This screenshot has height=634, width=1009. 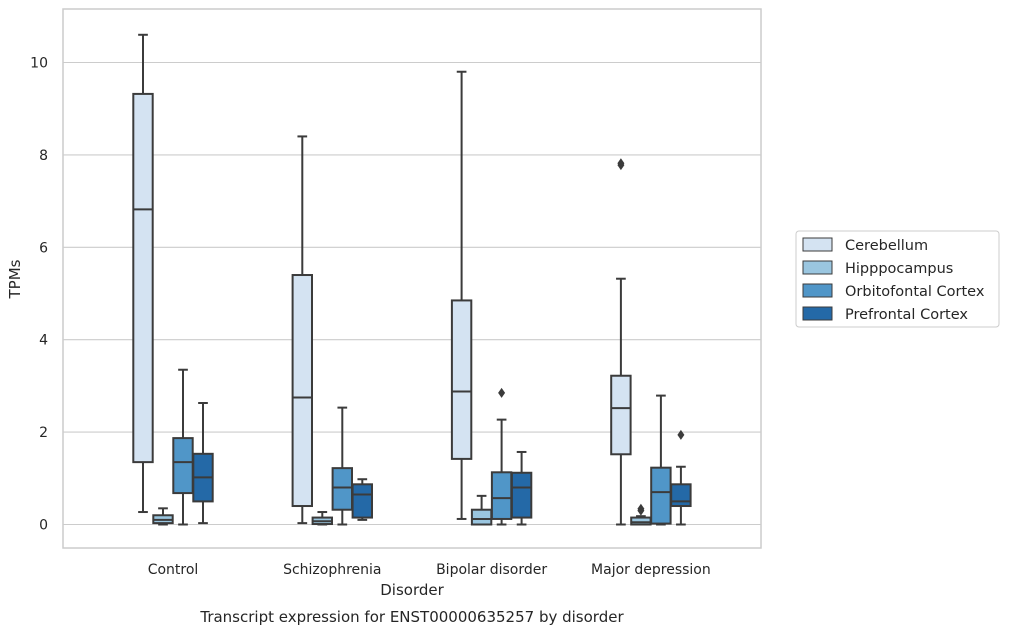 I want to click on y-tick-label-1: 2, so click(x=43, y=433).